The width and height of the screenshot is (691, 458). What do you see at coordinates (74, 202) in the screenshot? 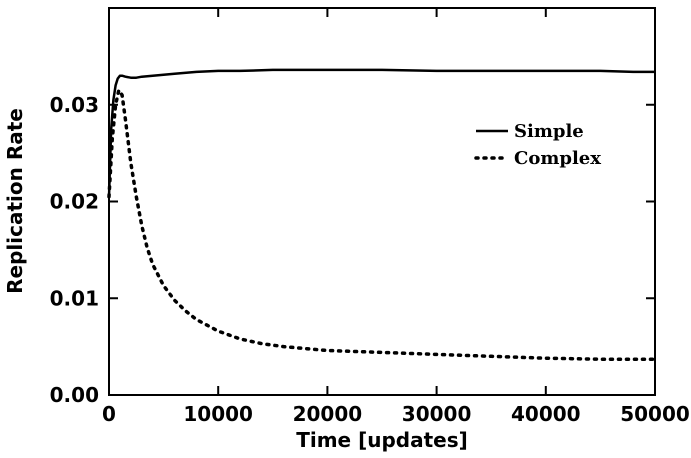
I see `y-tick-label: 0.02` at bounding box center [74, 202].